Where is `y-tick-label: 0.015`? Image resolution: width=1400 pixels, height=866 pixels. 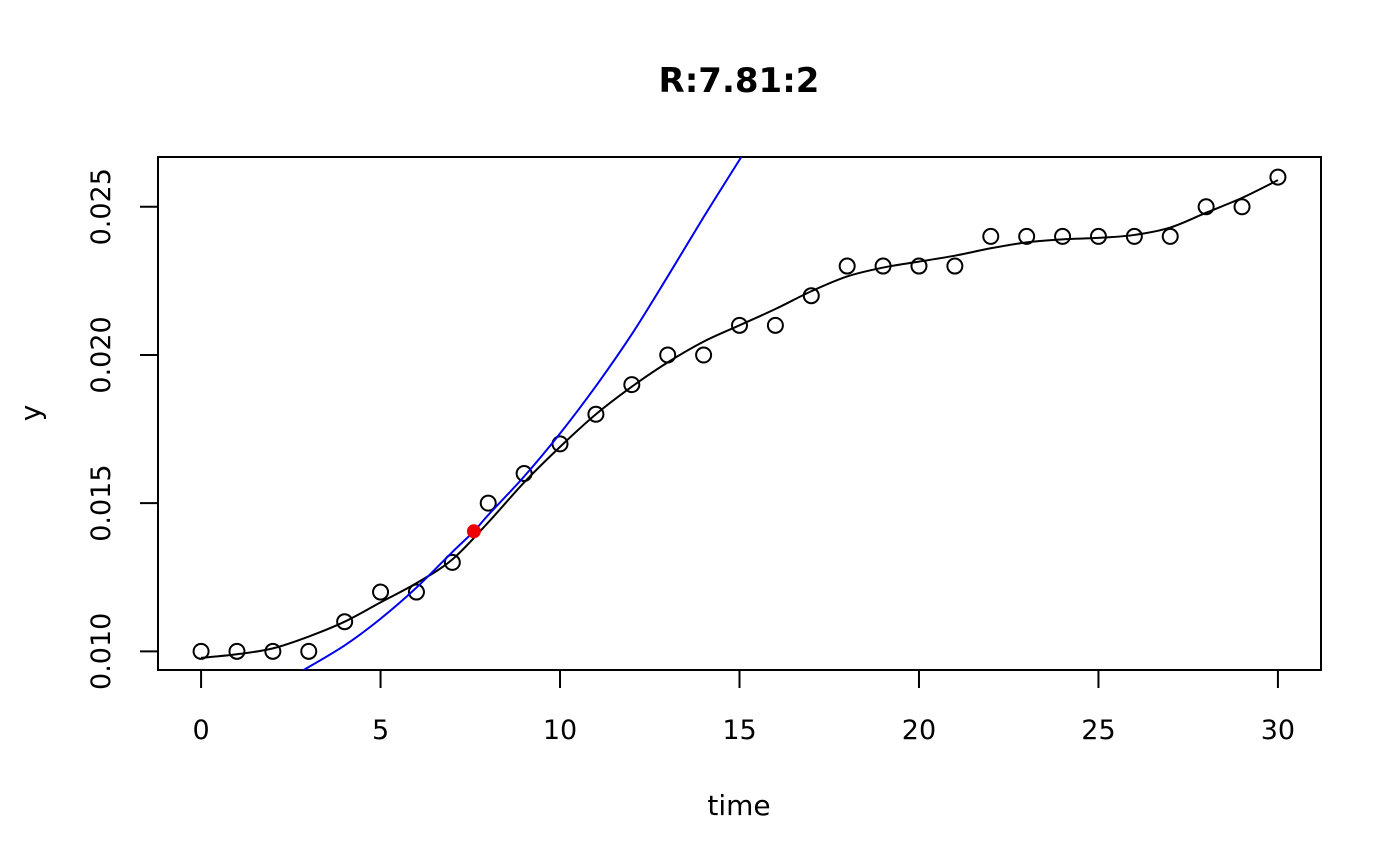 y-tick-label: 0.015 is located at coordinates (101, 503).